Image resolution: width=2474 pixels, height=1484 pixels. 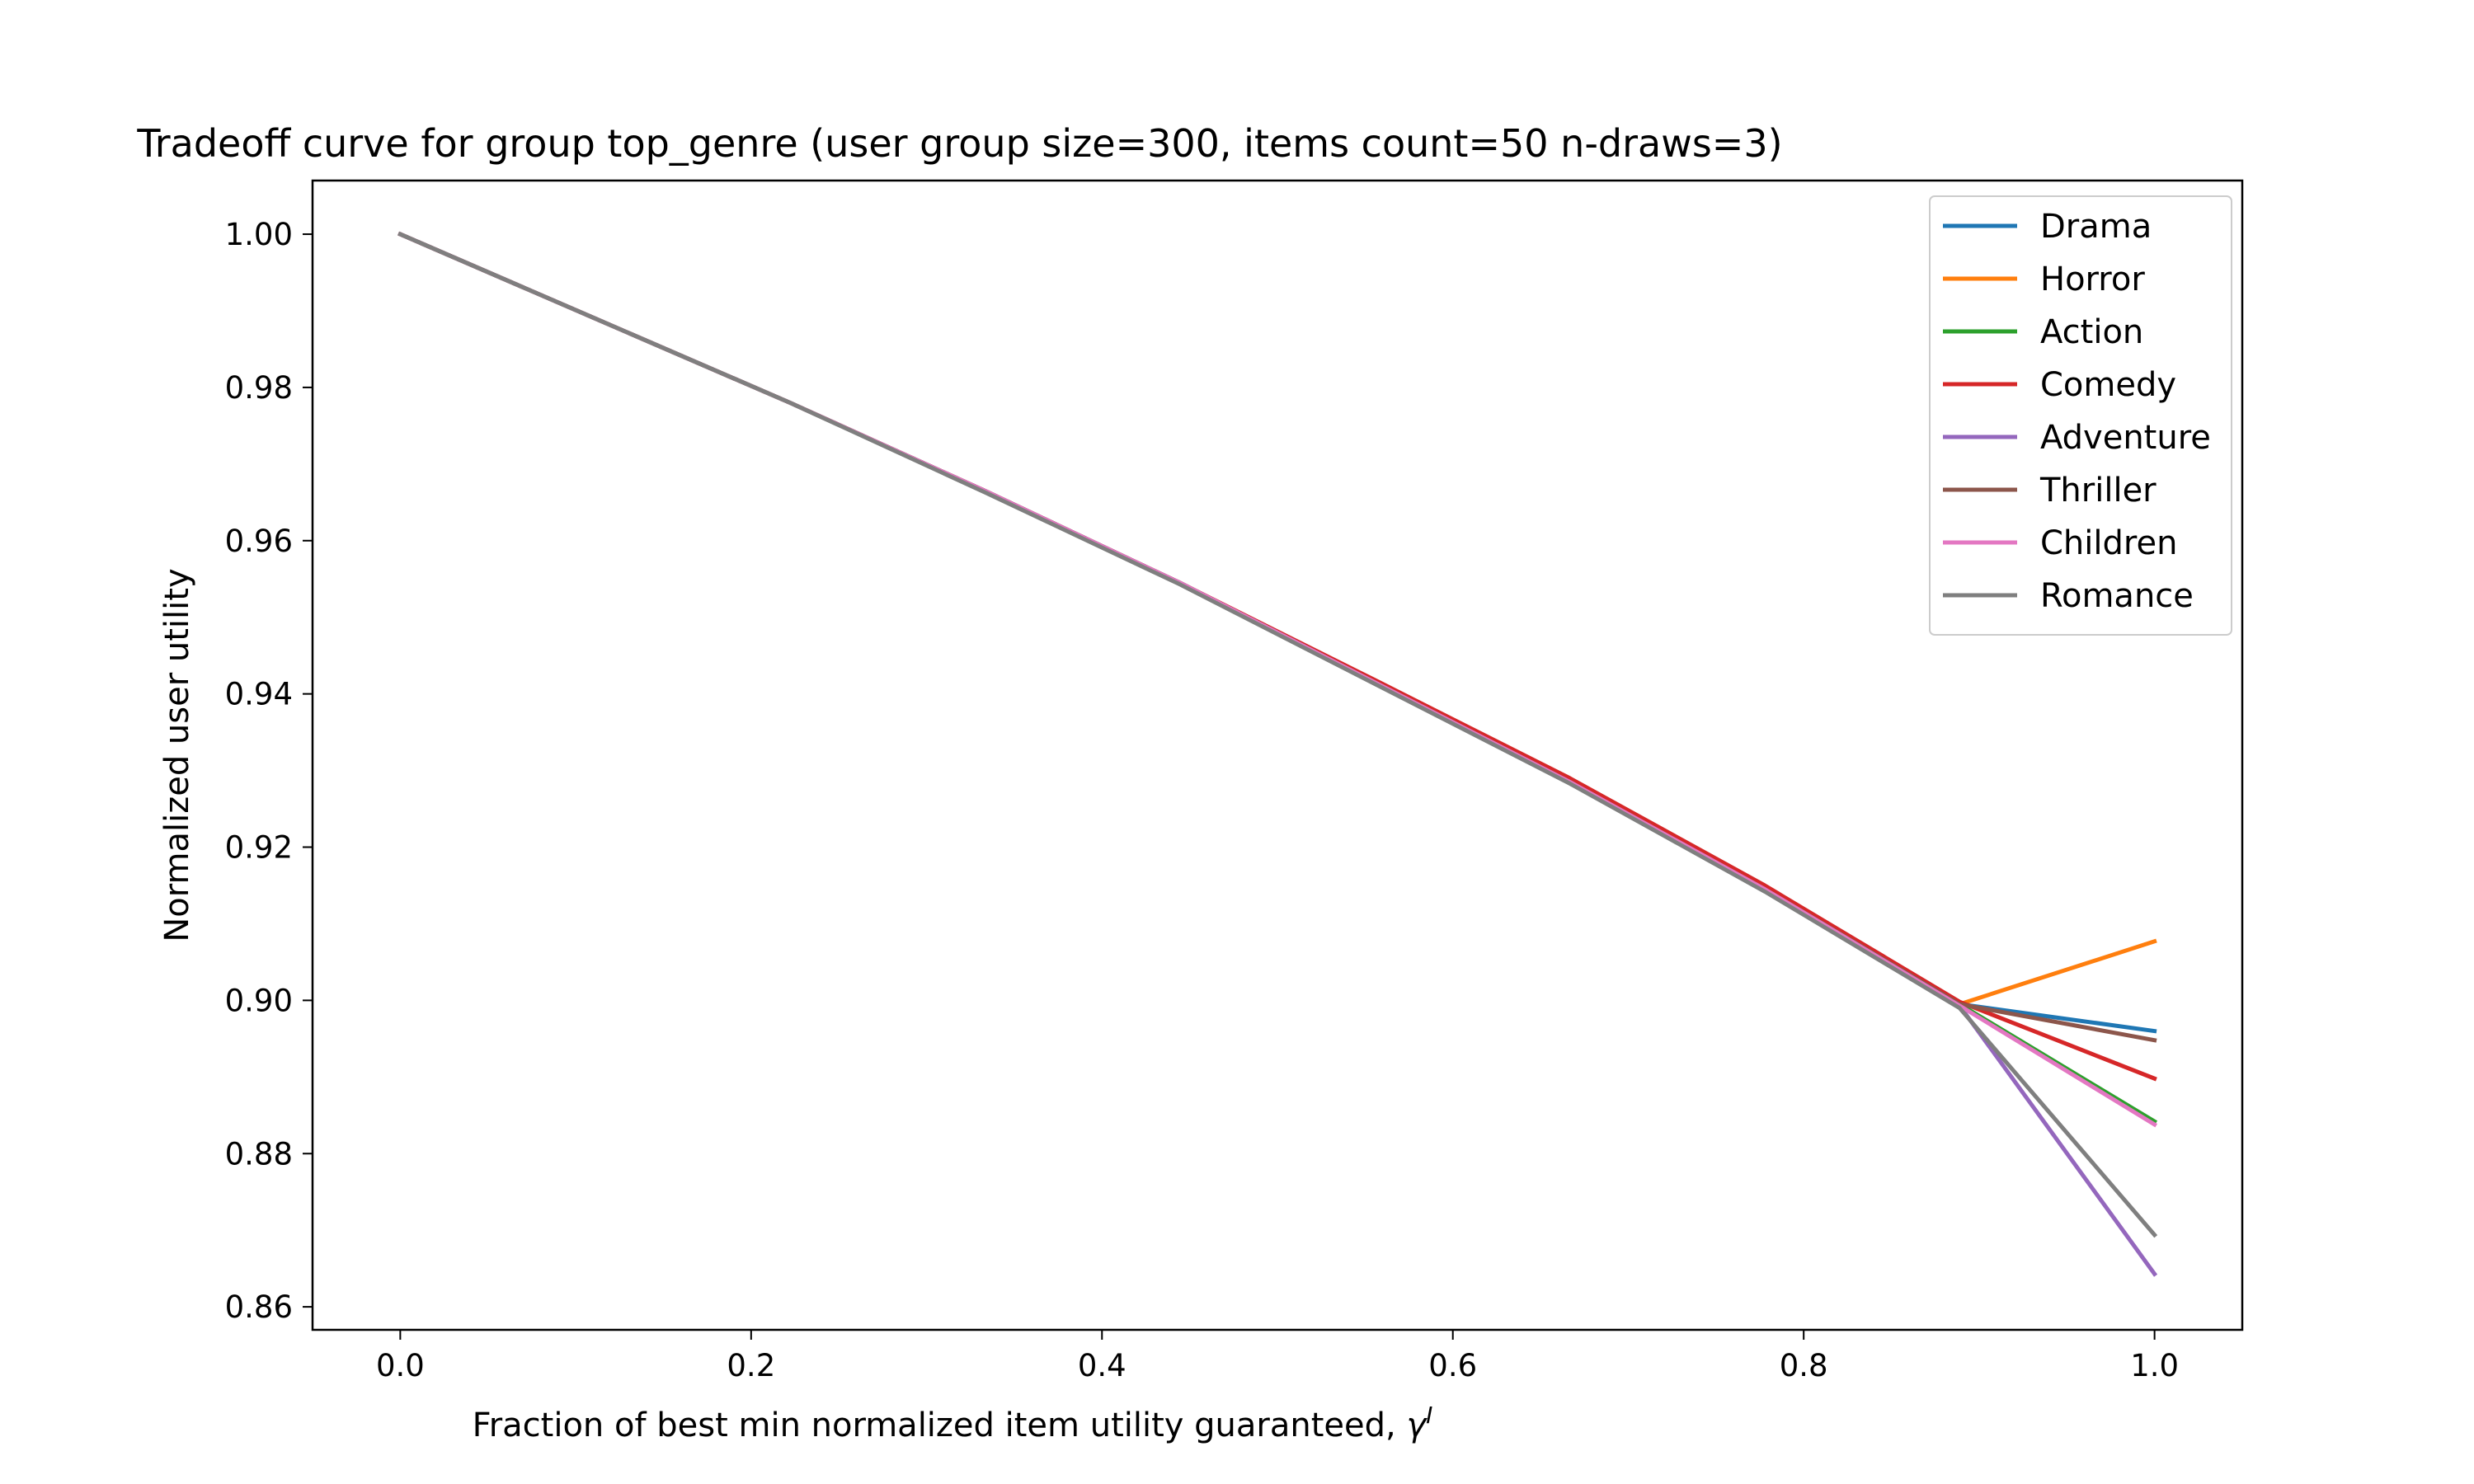 What do you see at coordinates (177, 755) in the screenshot?
I see `y-axis-label: Normalized user utility` at bounding box center [177, 755].